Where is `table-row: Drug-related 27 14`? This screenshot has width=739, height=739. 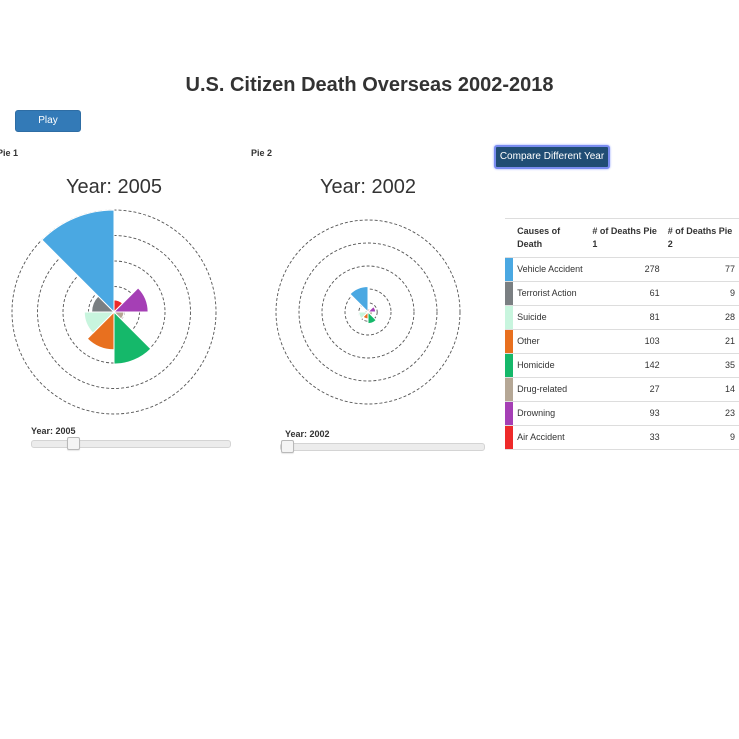 table-row: Drug-related 27 14 is located at coordinates (622, 389).